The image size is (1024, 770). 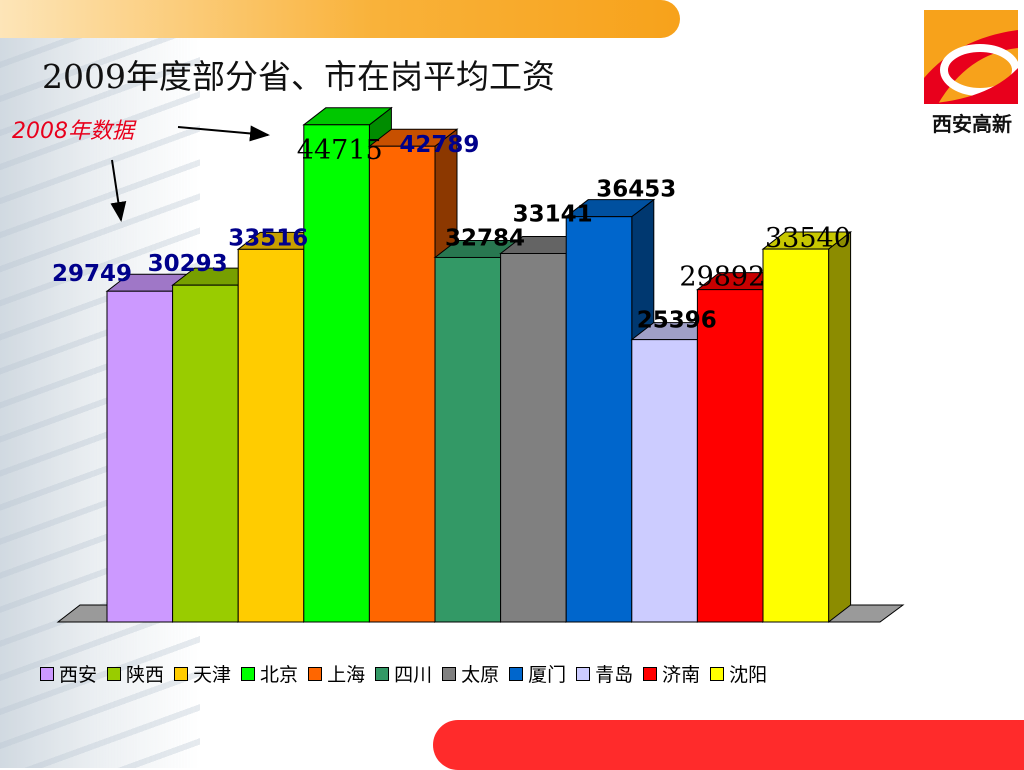 What do you see at coordinates (340, 150) in the screenshot?
I see `data-label-北京: 44715` at bounding box center [340, 150].